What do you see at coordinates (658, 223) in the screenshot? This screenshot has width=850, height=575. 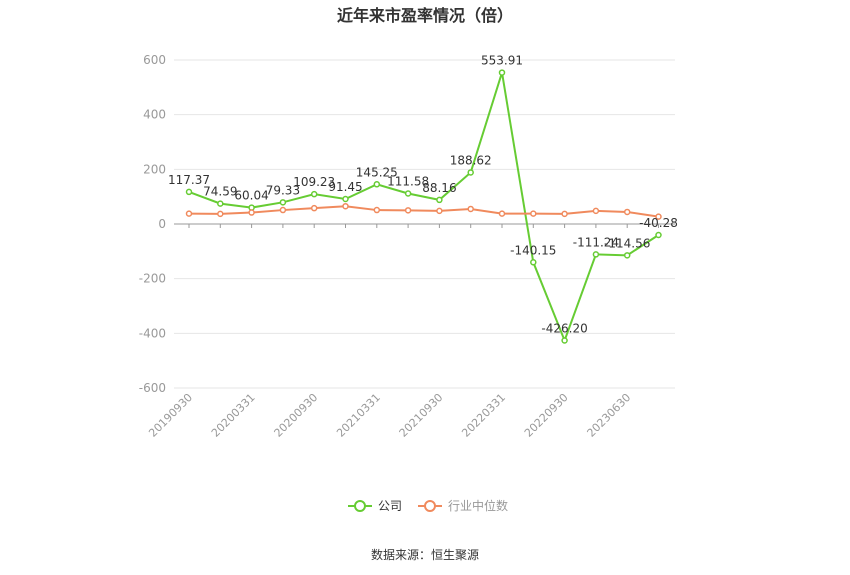 I see `data-label: -40.28` at bounding box center [658, 223].